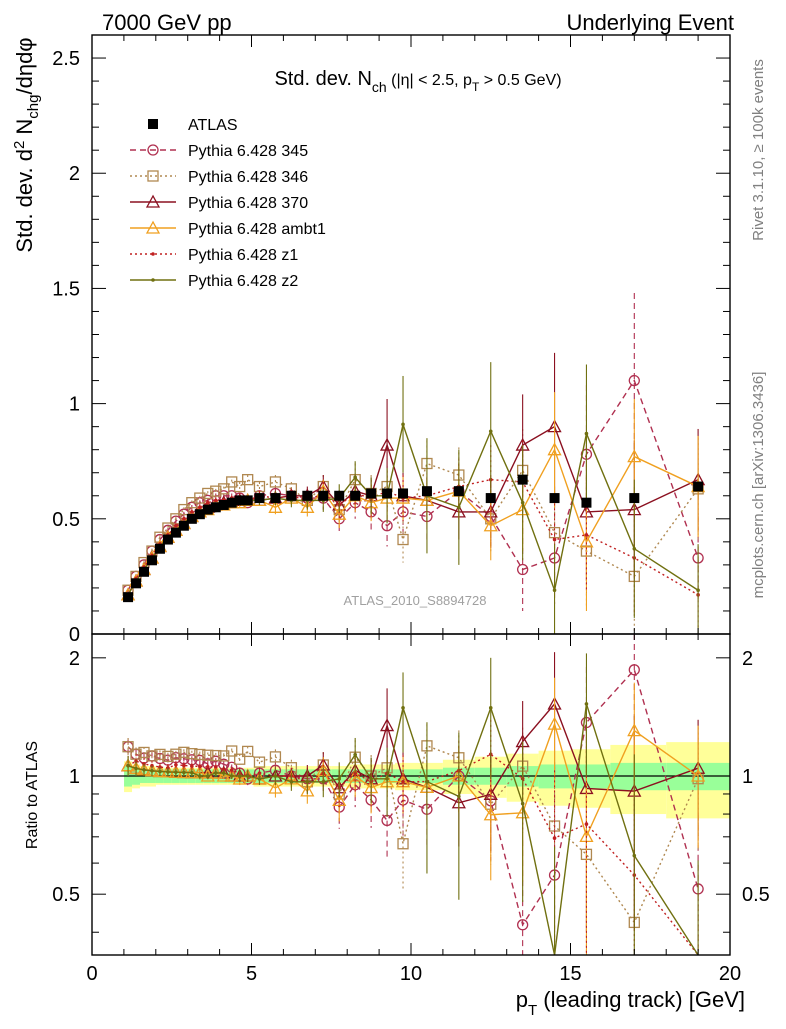 The image size is (786, 1029). What do you see at coordinates (411, 974) in the screenshot?
I see `x-tick-label: 10` at bounding box center [411, 974].